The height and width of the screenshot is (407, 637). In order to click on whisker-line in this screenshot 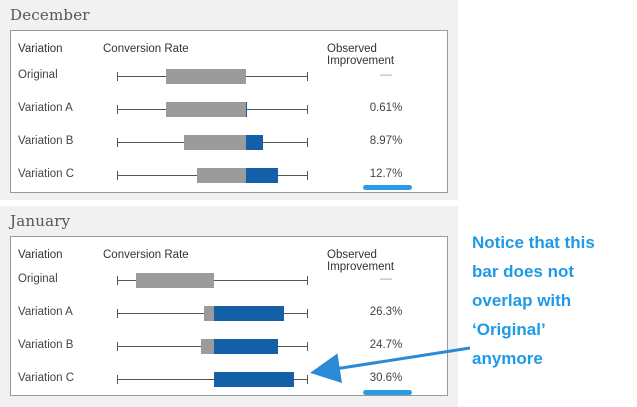, I will do `click(212, 379)`.